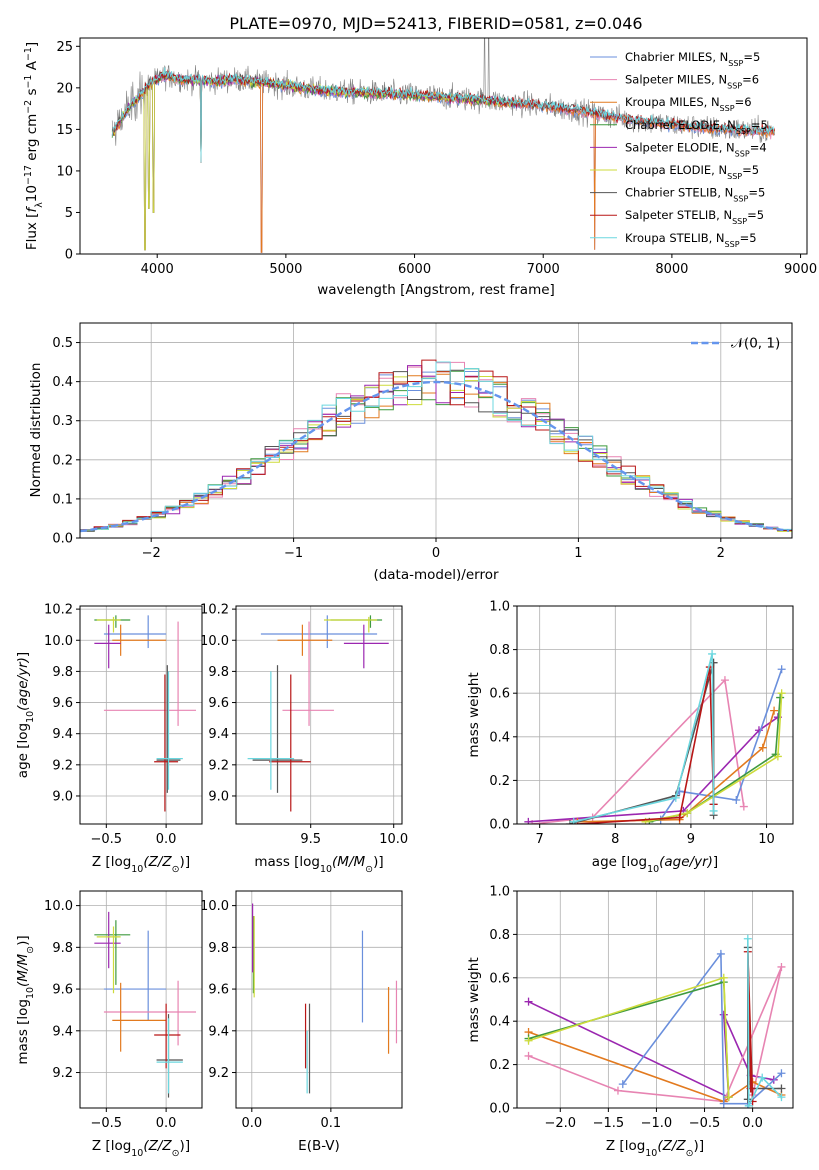 This screenshot has width=819, height=1170. What do you see at coordinates (499, 978) in the screenshot?
I see `y-tick-label: 0.6` at bounding box center [499, 978].